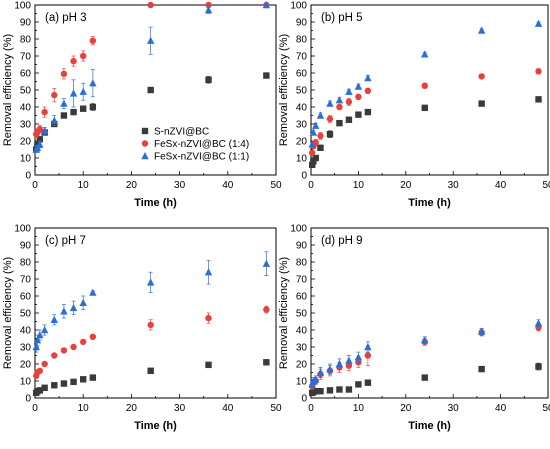 The height and width of the screenshot is (449, 550). What do you see at coordinates (65, 241) in the screenshot?
I see `panel-label: (c) pH 7` at bounding box center [65, 241].